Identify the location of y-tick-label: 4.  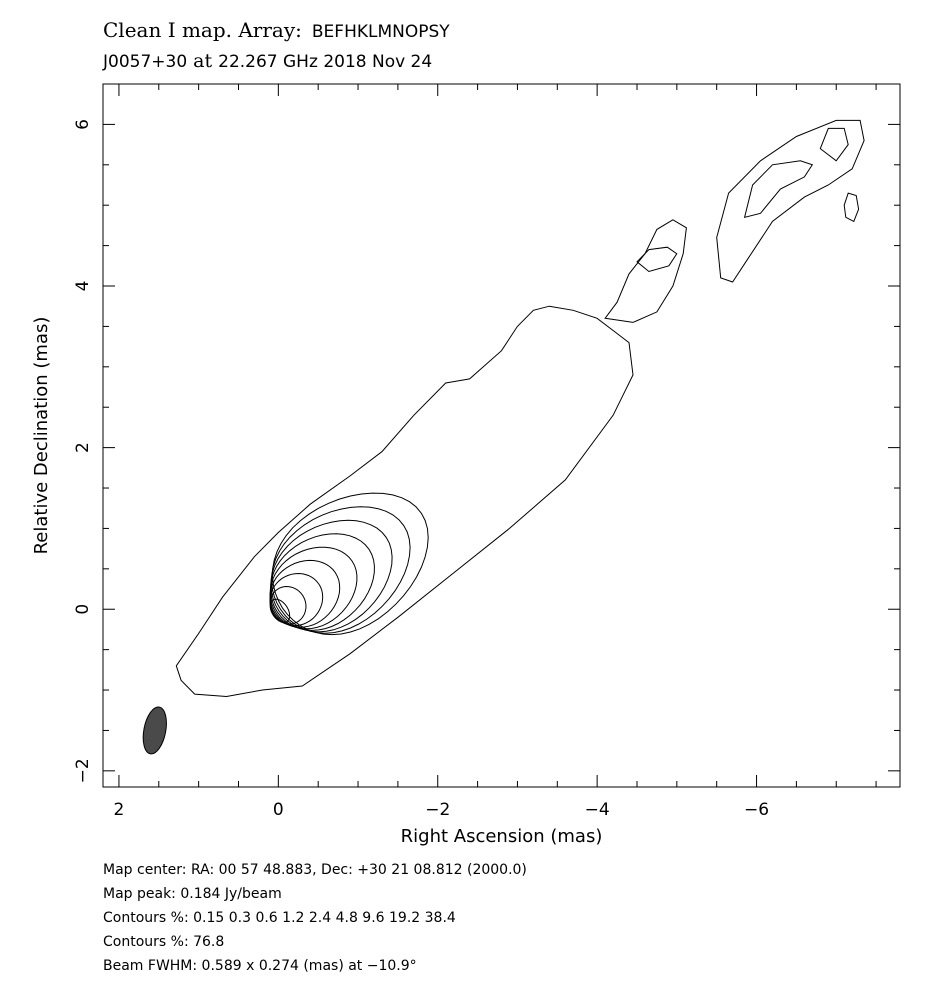
(83, 286).